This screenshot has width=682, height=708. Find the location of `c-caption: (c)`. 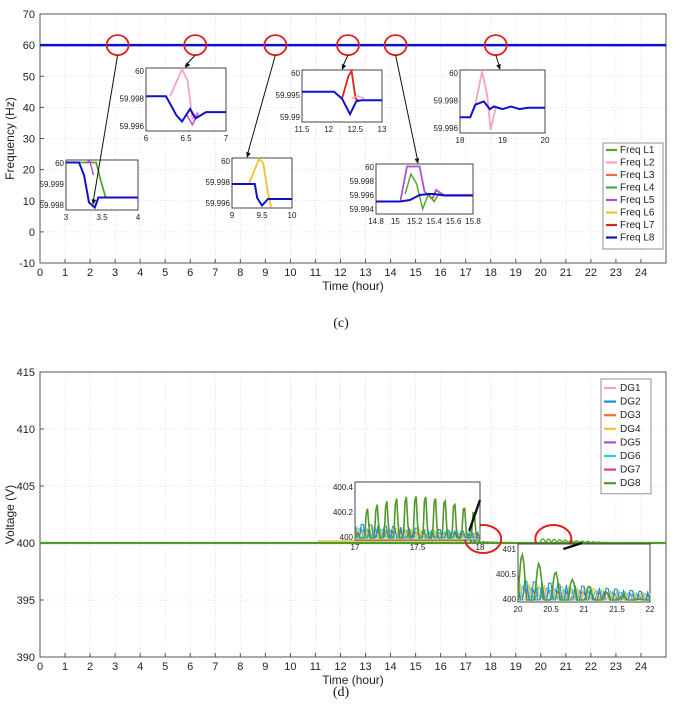

c-caption: (c) is located at coordinates (341, 323).